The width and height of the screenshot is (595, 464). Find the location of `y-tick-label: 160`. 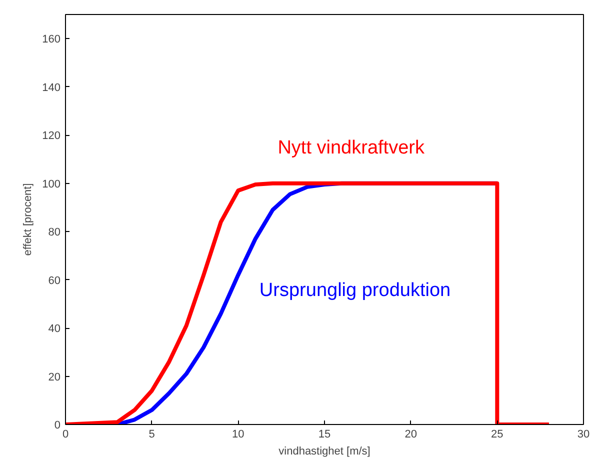

y-tick-label: 160 is located at coordinates (51, 40).